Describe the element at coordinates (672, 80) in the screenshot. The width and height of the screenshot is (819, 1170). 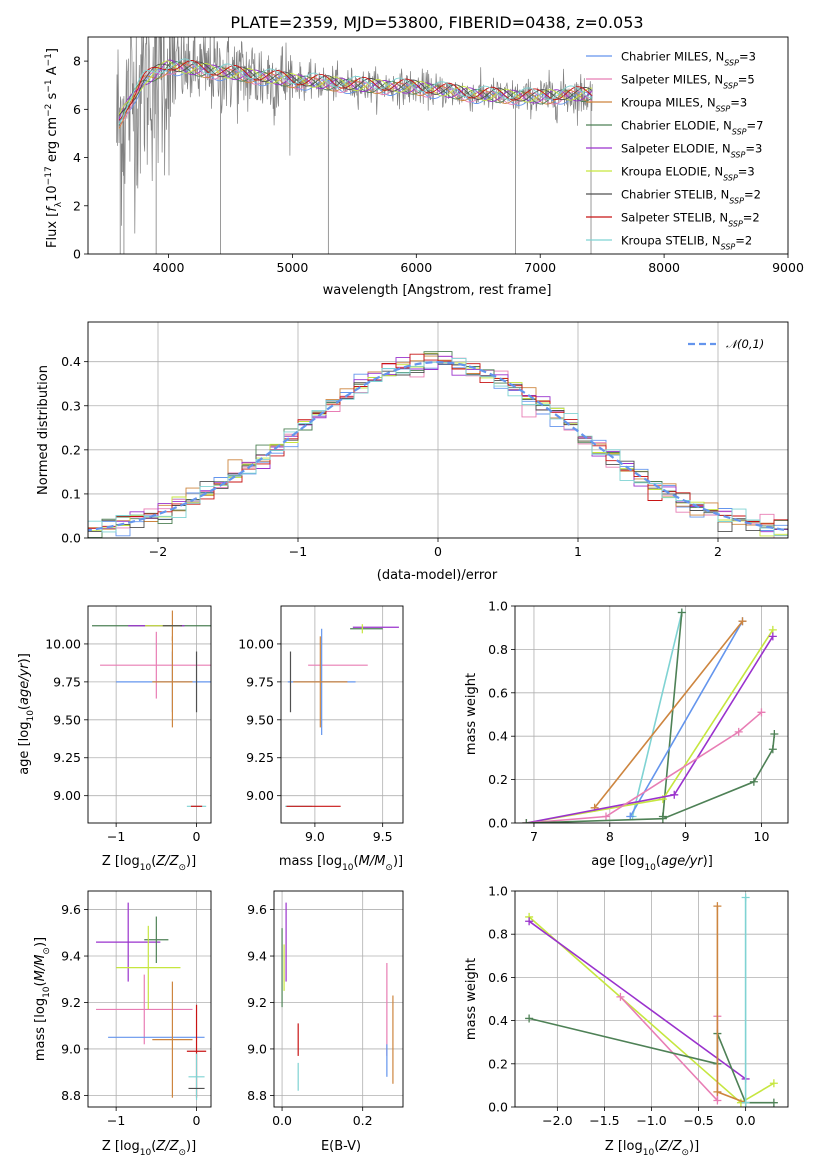
I see `legend-text: Salpeter MILES, N` at that location.